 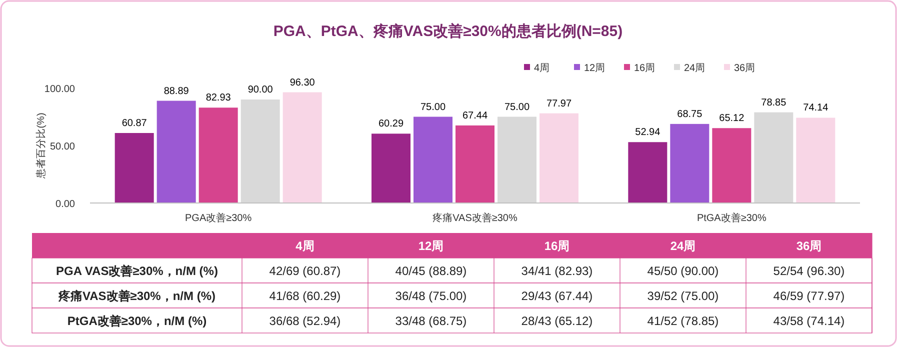 What do you see at coordinates (809, 271) in the screenshot?
I see `text: 52/54 (96.30)` at bounding box center [809, 271].